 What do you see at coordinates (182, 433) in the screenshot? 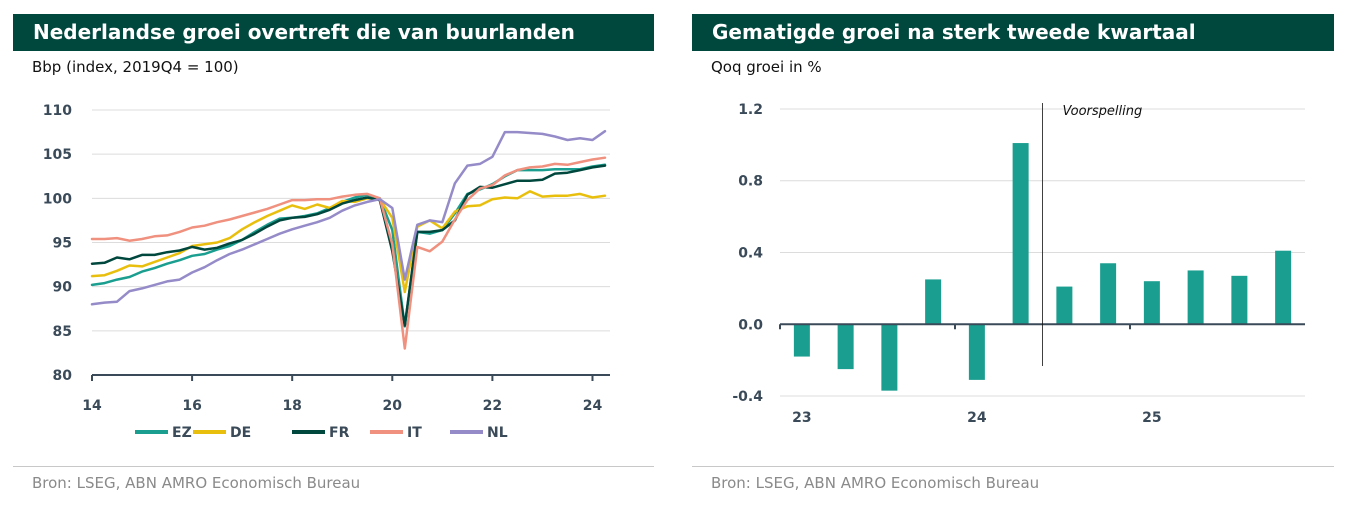
I see `legend-label-ez: EZ` at bounding box center [182, 433].